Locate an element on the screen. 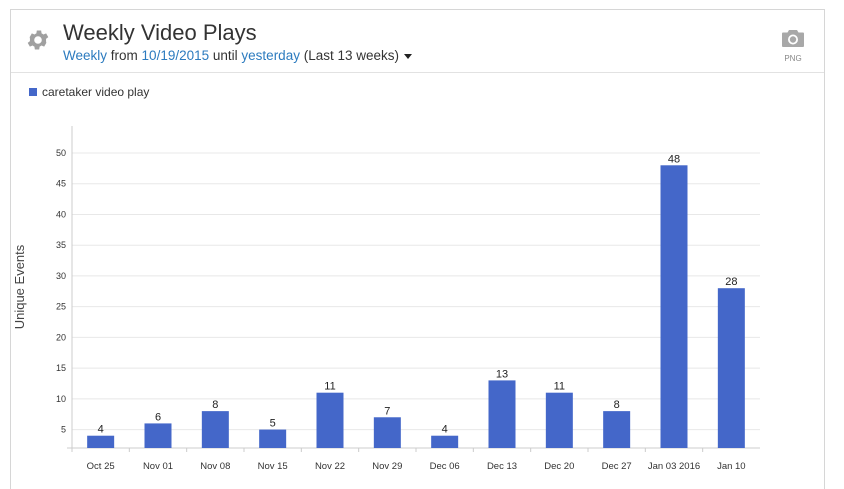 The image size is (844, 489). y-tick-label: 5 is located at coordinates (63, 430).